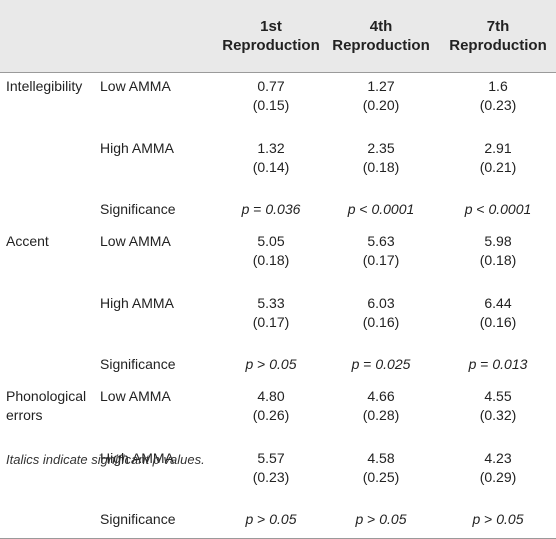 The width and height of the screenshot is (556, 539). Describe the element at coordinates (381, 396) in the screenshot. I see `mean-value: 4.66` at that location.